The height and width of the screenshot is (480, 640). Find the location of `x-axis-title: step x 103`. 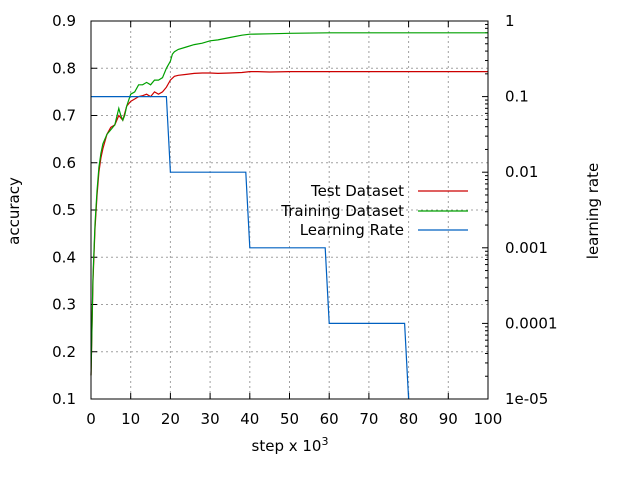

x-axis-title: step x 103 is located at coordinates (290, 445).